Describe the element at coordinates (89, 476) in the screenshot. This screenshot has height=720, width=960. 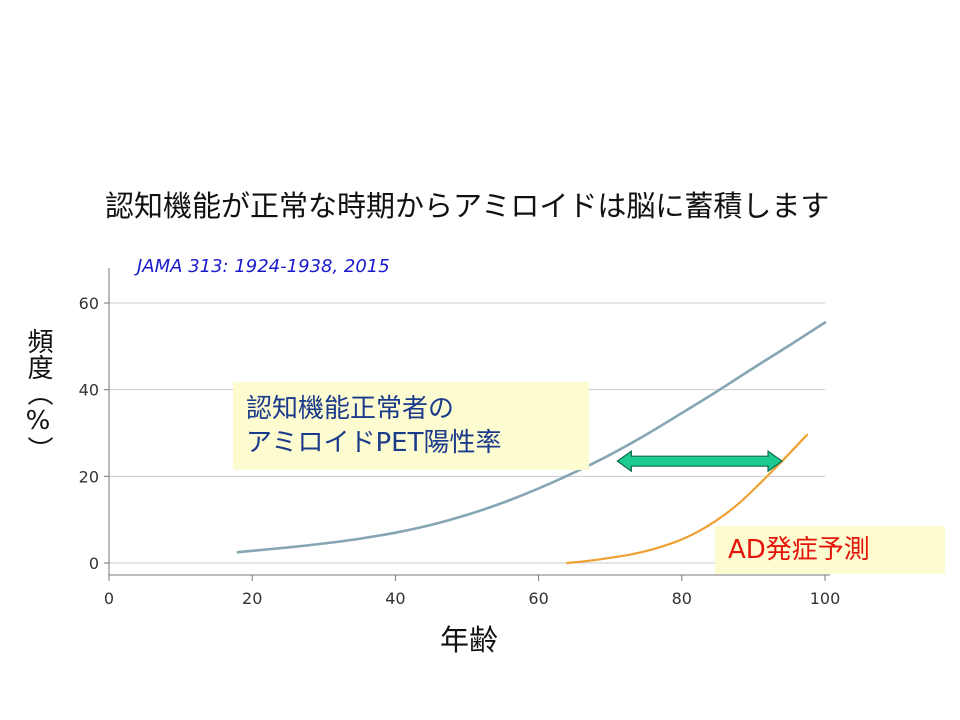
I see `y-tick-label: 20` at that location.